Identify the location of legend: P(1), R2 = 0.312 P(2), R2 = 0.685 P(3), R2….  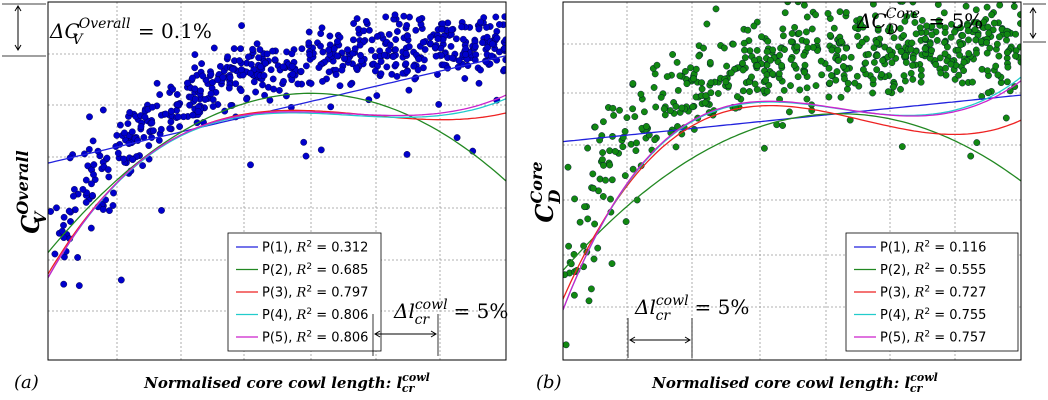
(304, 292).